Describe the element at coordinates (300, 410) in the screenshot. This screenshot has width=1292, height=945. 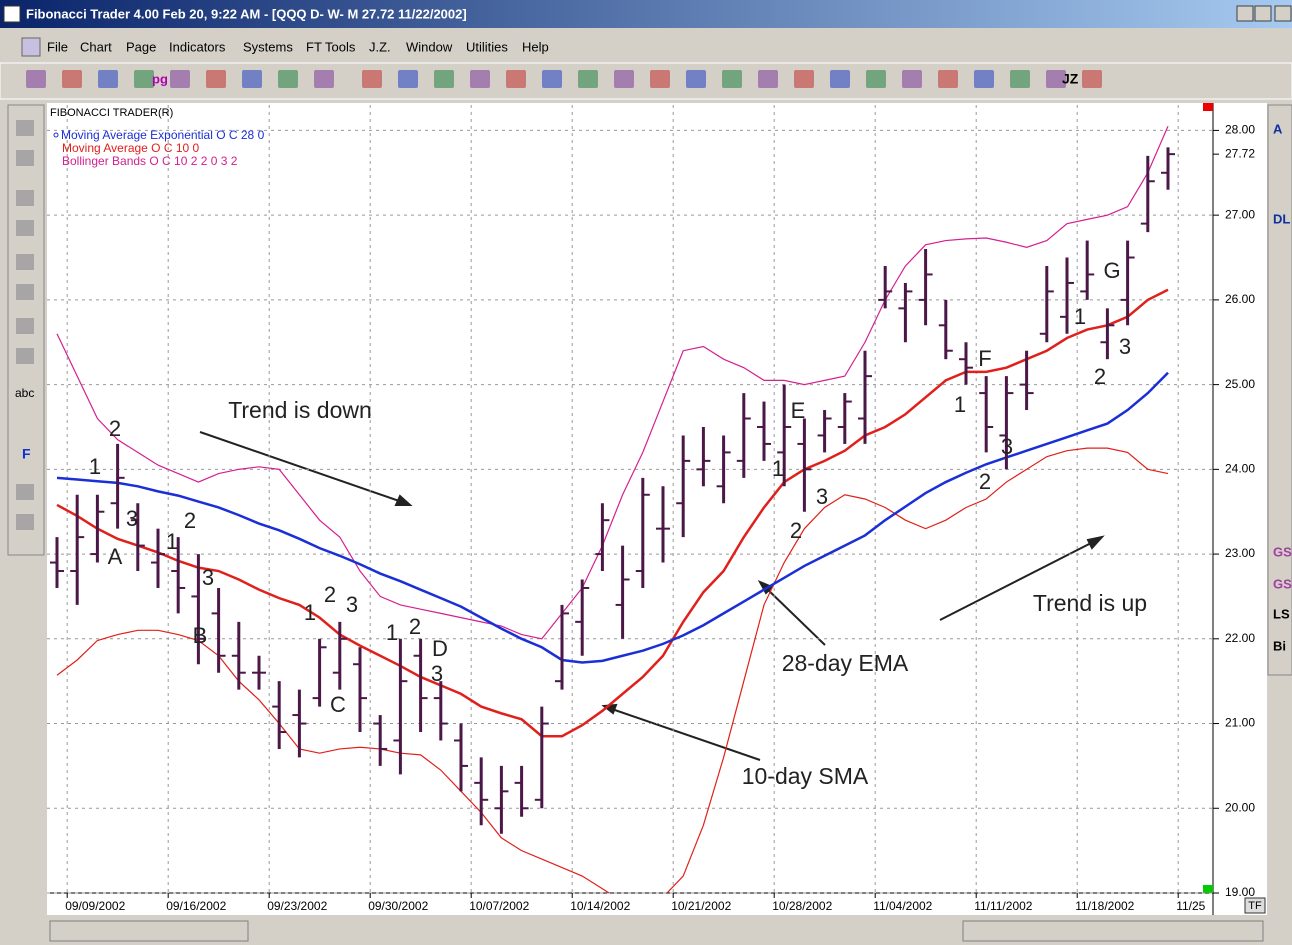
I see `annotation: Trend is down` at that location.